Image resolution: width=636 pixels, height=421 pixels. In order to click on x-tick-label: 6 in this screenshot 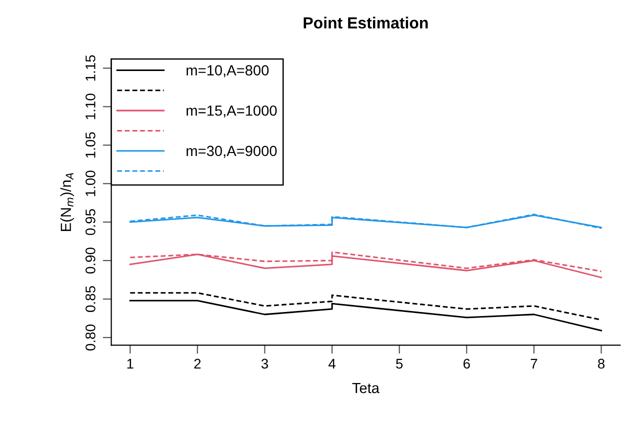, I will do `click(466, 363)`.